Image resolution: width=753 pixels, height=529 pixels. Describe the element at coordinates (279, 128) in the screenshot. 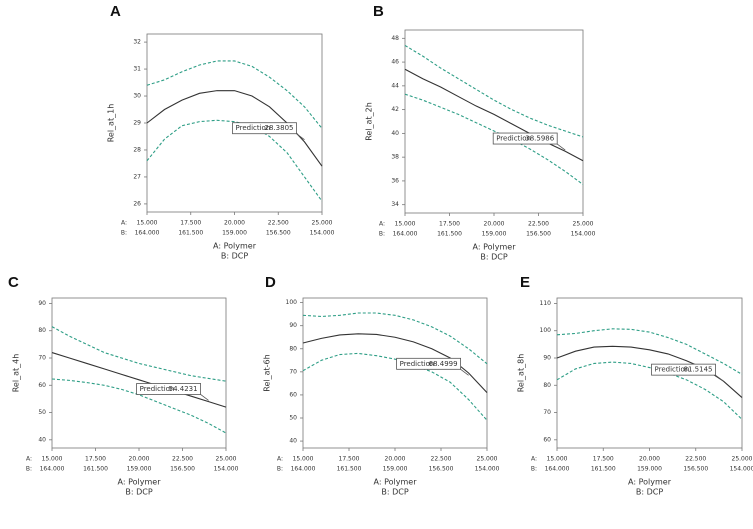

I see `prediction-value: 28.3805` at that location.